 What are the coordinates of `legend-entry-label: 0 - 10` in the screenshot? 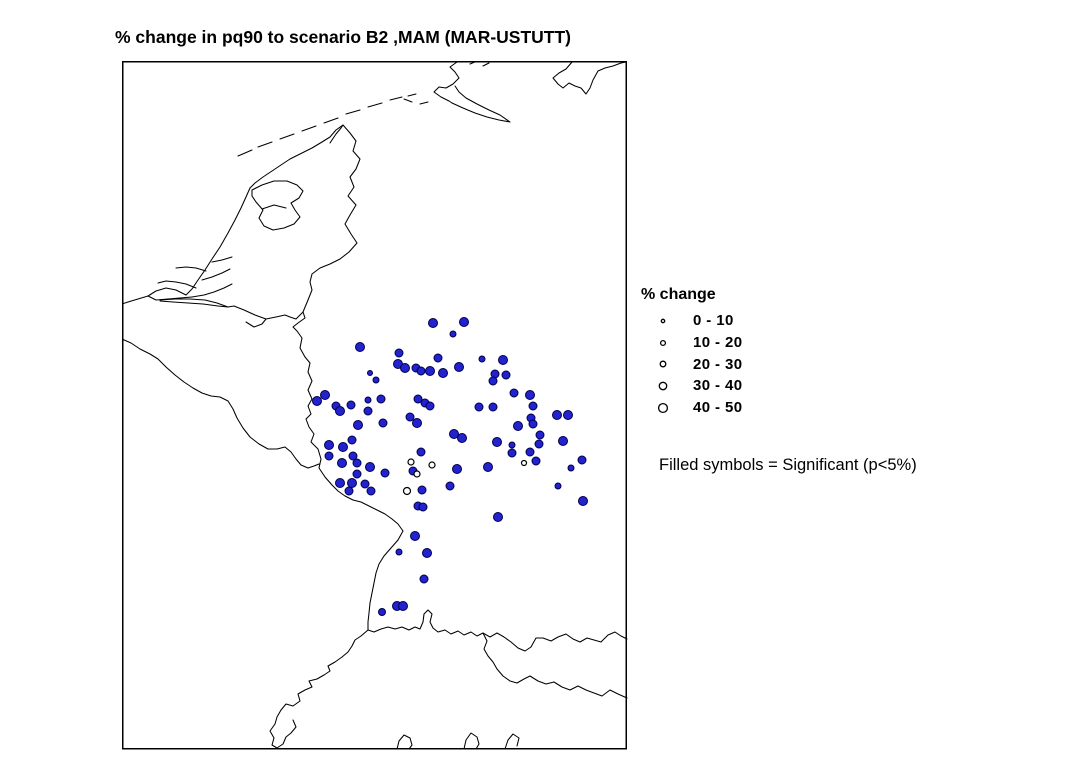 It's located at (713, 321).